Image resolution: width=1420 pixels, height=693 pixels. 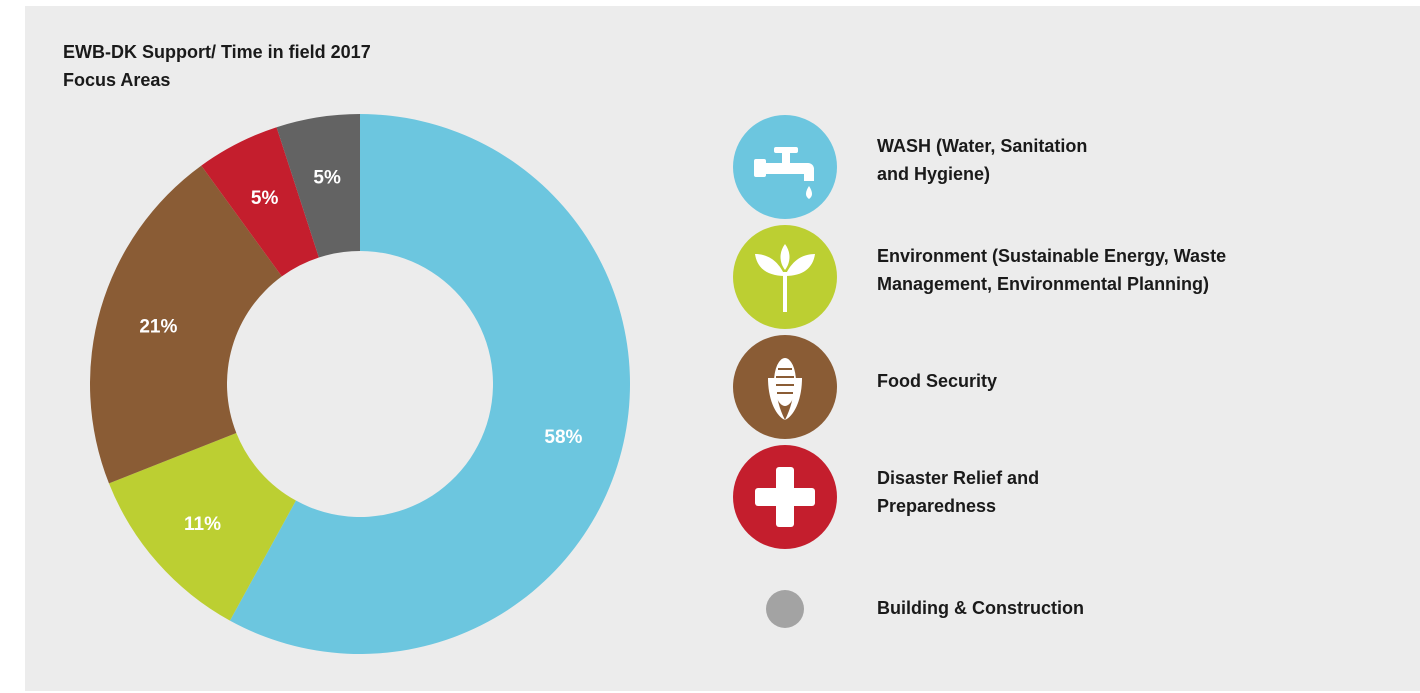 I want to click on chart-title-line-2: Focus Areas, so click(x=117, y=80).